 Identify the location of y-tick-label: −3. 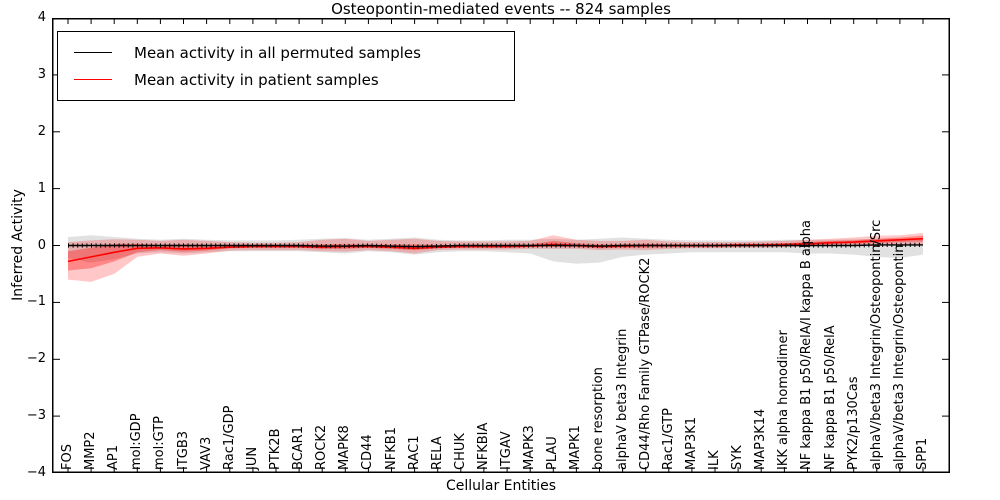
(36, 416).